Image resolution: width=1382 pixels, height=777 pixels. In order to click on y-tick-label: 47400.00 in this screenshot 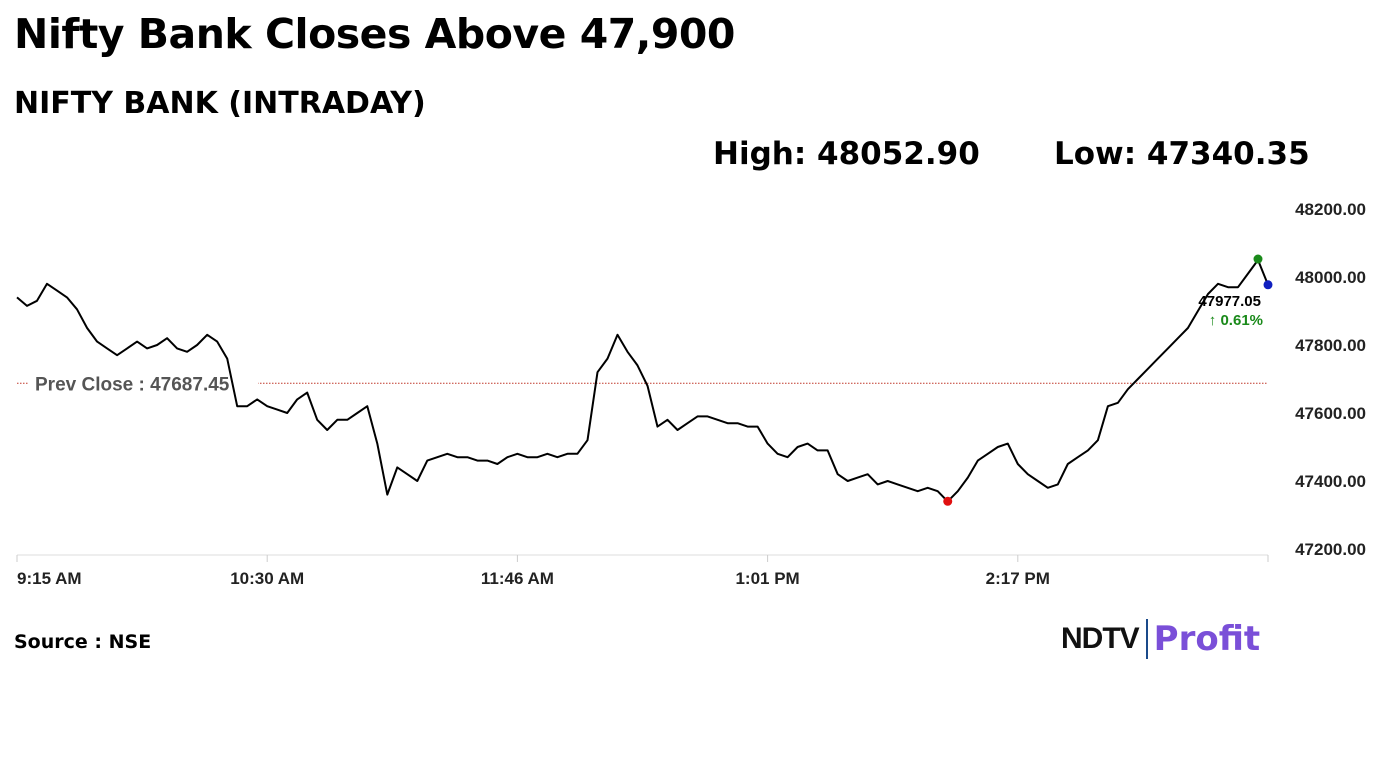, I will do `click(1330, 481)`.